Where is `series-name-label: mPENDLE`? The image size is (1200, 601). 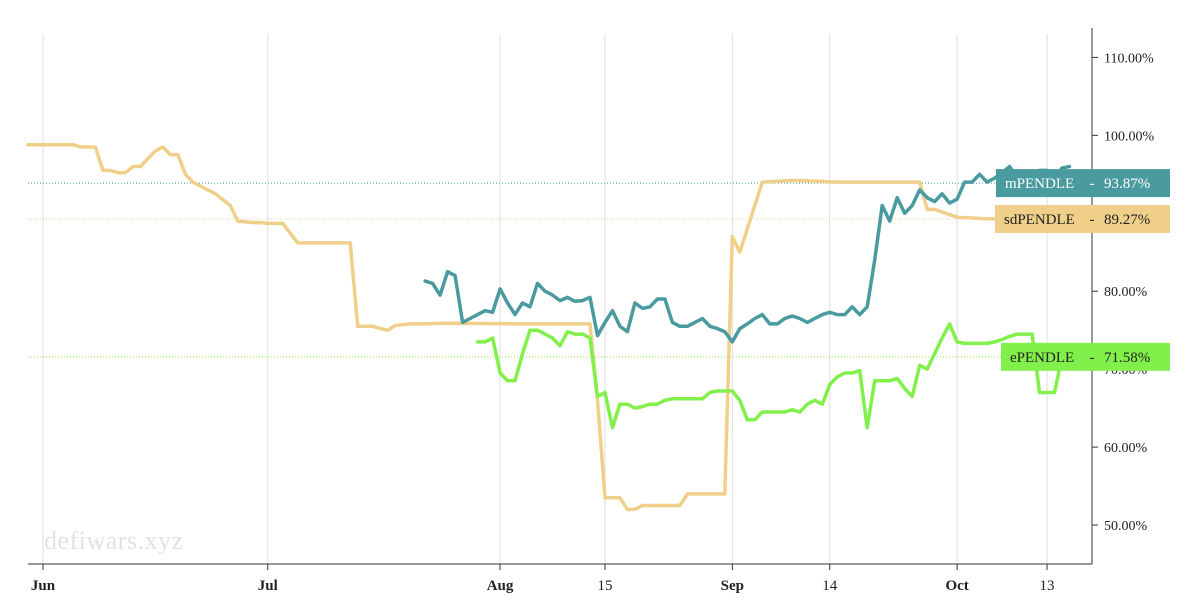 series-name-label: mPENDLE is located at coordinates (1039, 184).